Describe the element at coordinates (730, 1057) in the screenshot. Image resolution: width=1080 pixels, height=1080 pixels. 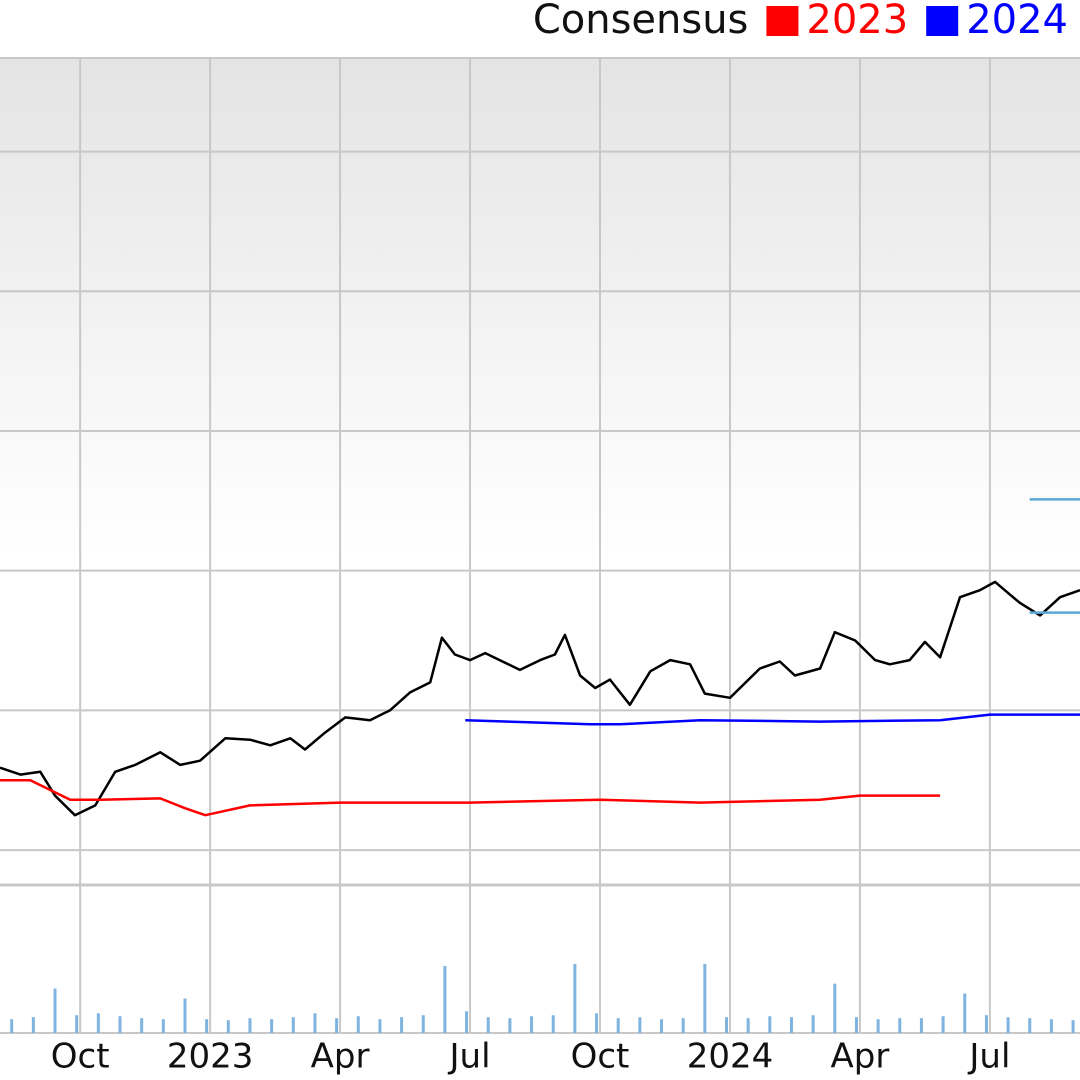
I see `x-tick-label: 2024` at that location.